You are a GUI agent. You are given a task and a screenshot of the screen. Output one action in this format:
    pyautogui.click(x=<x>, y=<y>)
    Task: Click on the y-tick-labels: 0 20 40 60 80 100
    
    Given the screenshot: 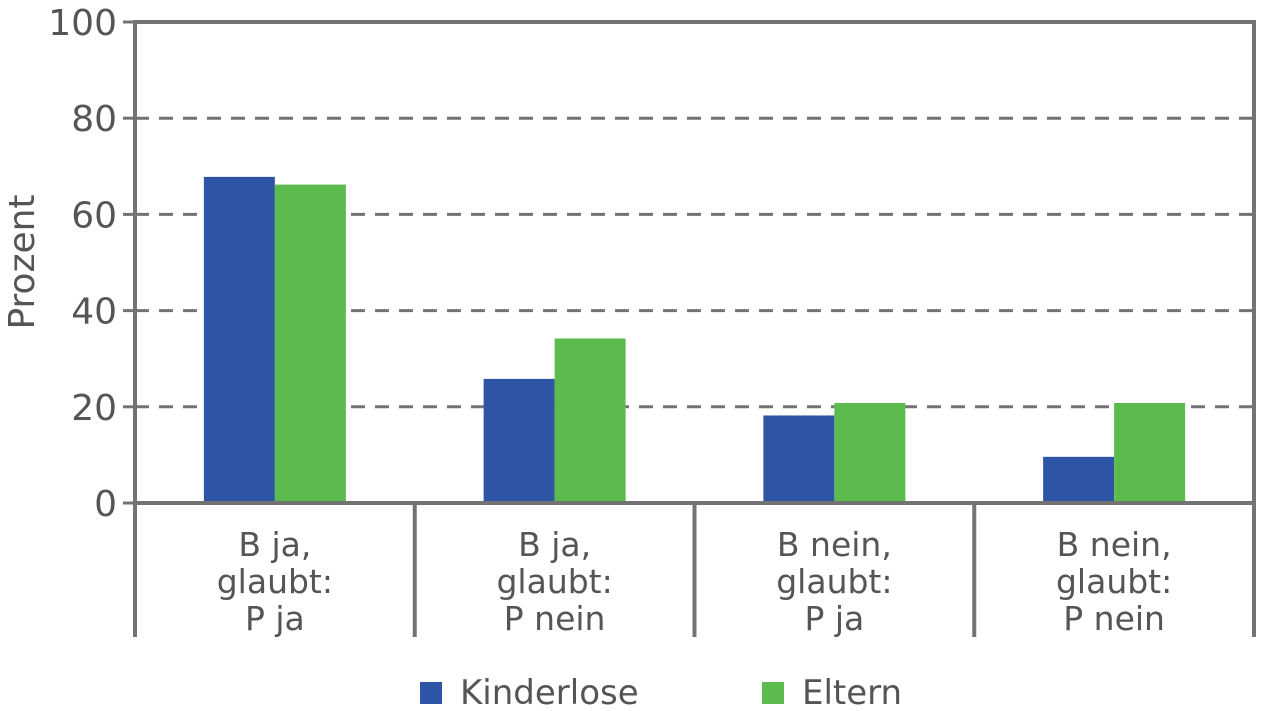 What is the action you would take?
    pyautogui.click(x=82, y=264)
    